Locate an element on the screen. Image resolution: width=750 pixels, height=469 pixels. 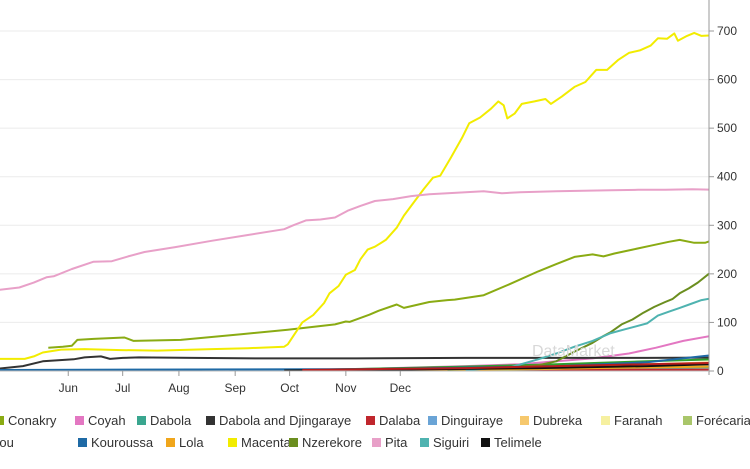
legend-item: Conakry is located at coordinates (28, 420).